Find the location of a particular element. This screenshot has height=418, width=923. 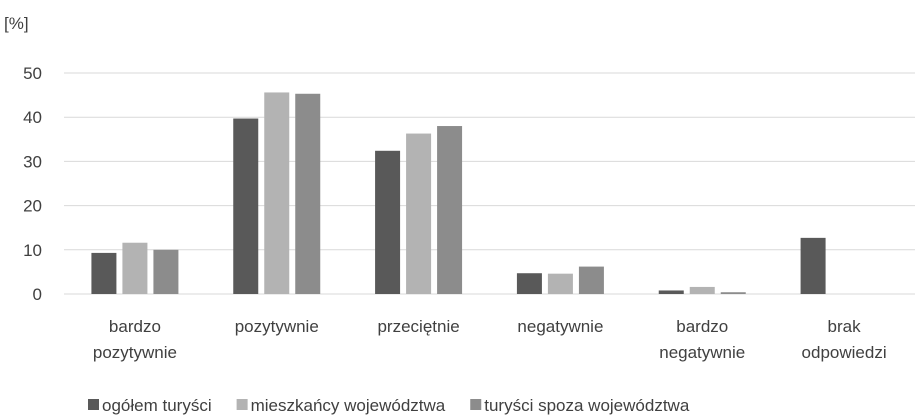

category-label: przeciętnie is located at coordinates (418, 326).